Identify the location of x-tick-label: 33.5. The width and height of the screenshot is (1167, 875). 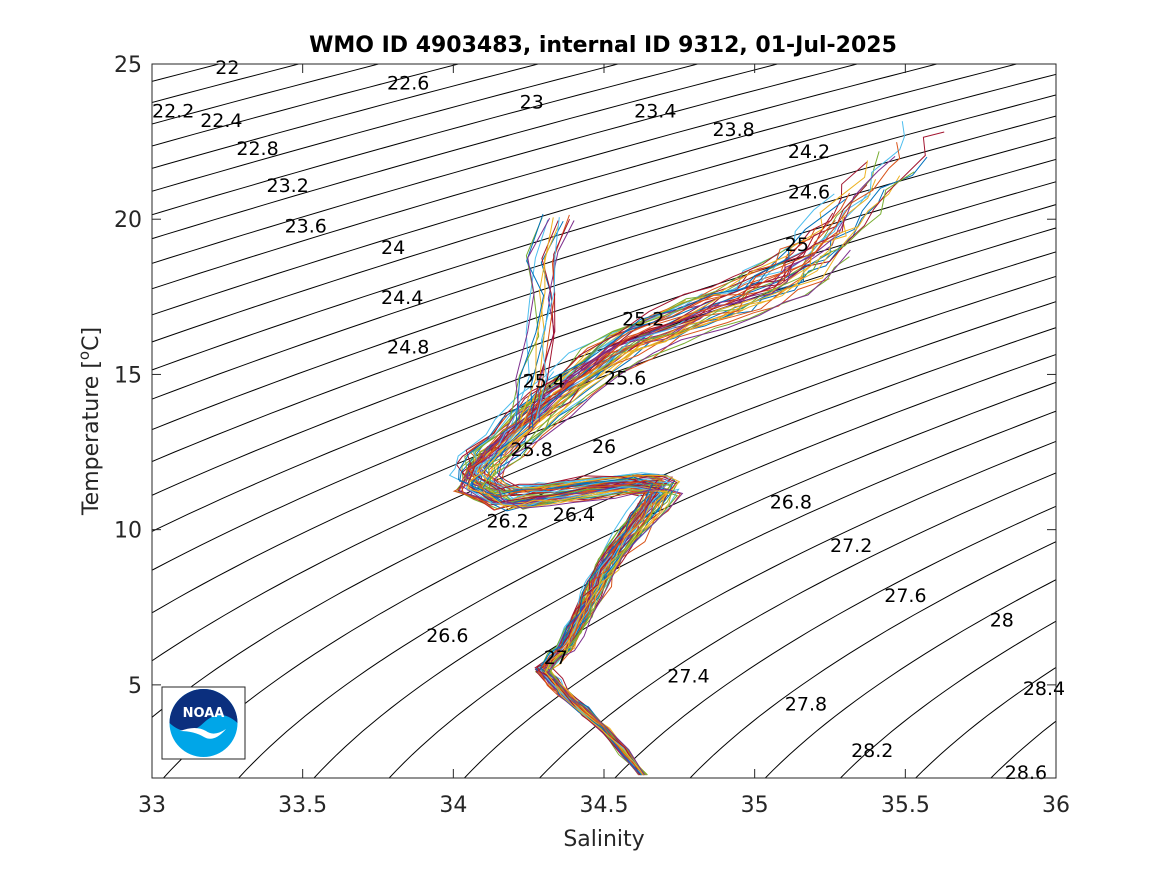
(302, 805).